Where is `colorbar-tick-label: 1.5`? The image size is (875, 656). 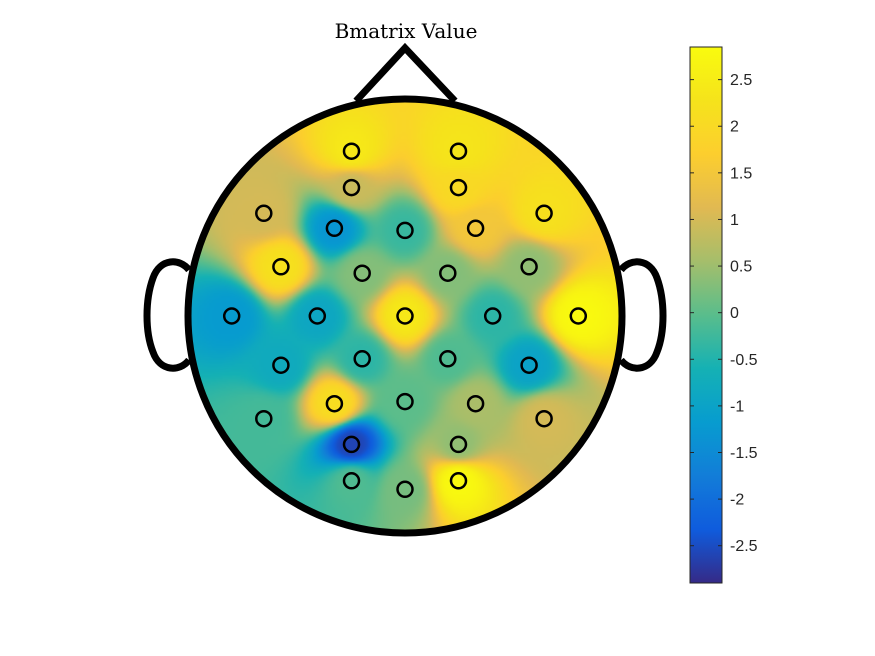 colorbar-tick-label: 1.5 is located at coordinates (741, 173).